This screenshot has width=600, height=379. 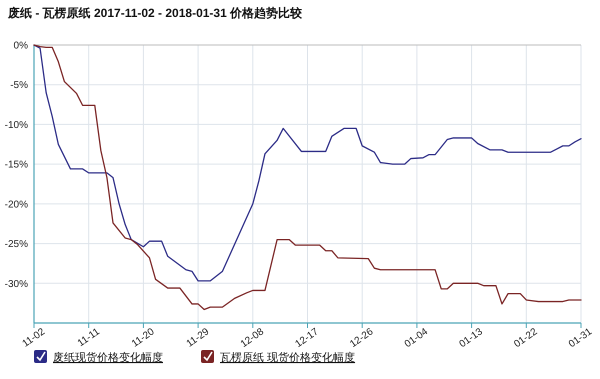 What do you see at coordinates (16, 165) in the screenshot?
I see `y-tick-label: -15%` at bounding box center [16, 165].